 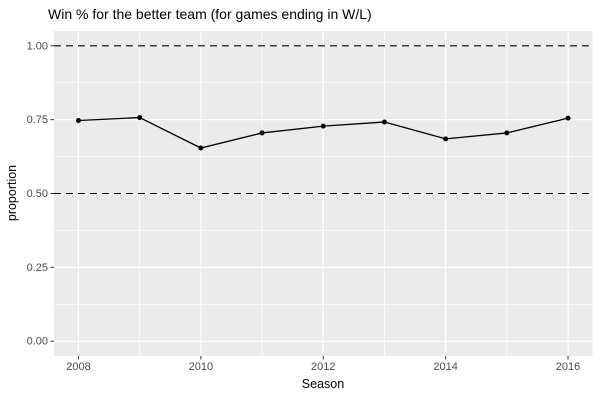 What do you see at coordinates (37, 342) in the screenshot?
I see `y-tick-label: 0.00` at bounding box center [37, 342].